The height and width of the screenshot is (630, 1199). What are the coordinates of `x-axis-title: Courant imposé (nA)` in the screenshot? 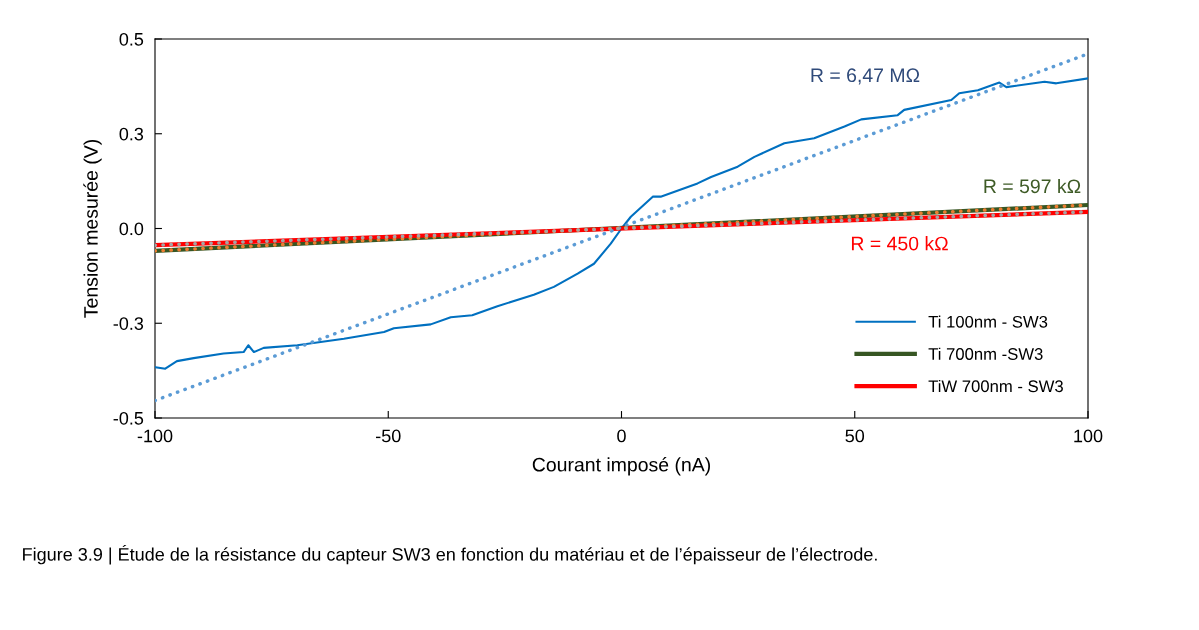 It's located at (621, 466).